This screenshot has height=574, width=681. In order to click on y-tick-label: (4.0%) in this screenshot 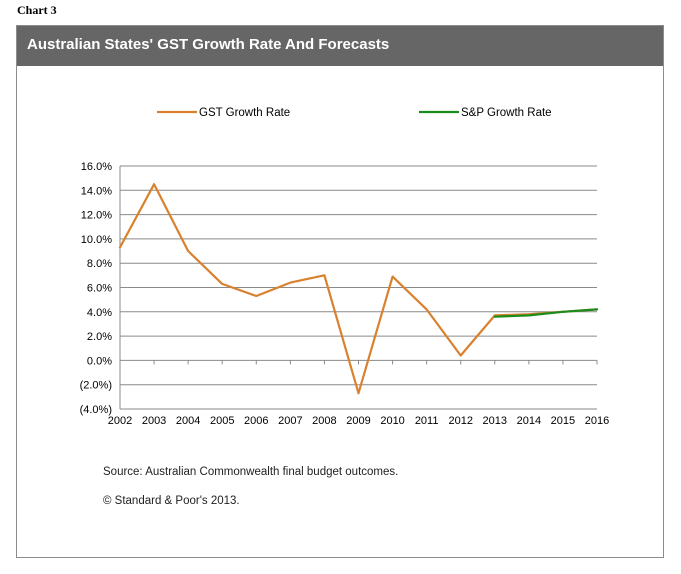, I will do `click(96, 410)`.